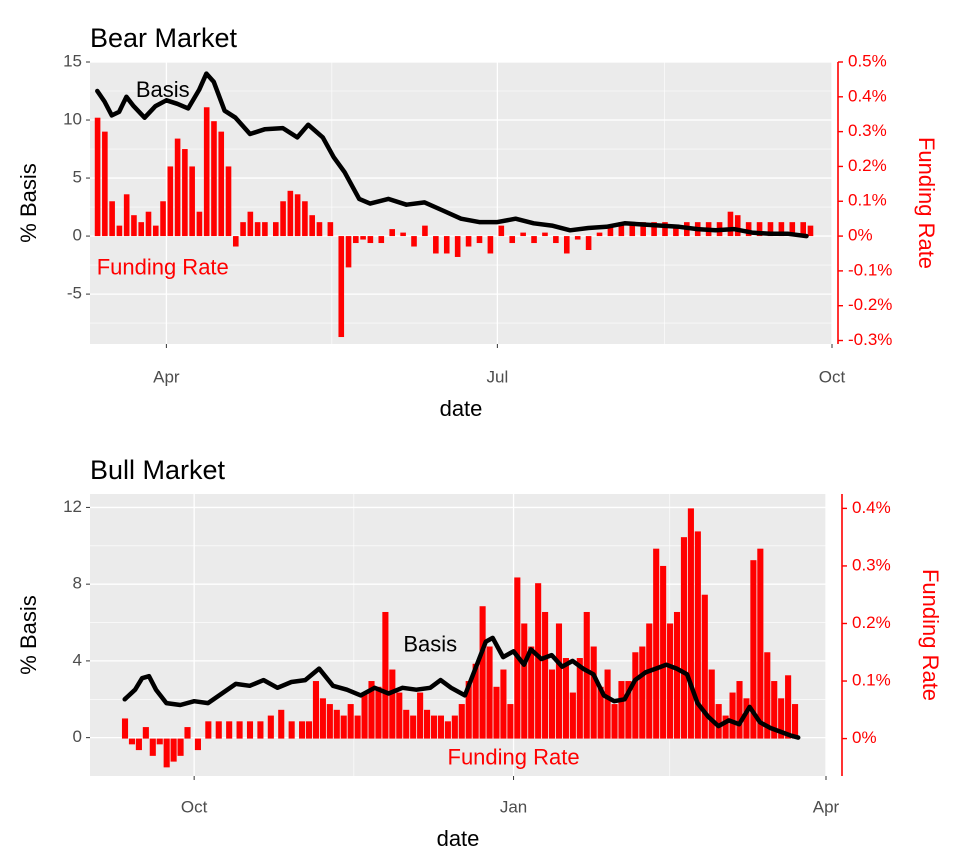 The height and width of the screenshot is (864, 960). Describe the element at coordinates (72, 506) in the screenshot. I see `y-tick-label: 12` at that location.